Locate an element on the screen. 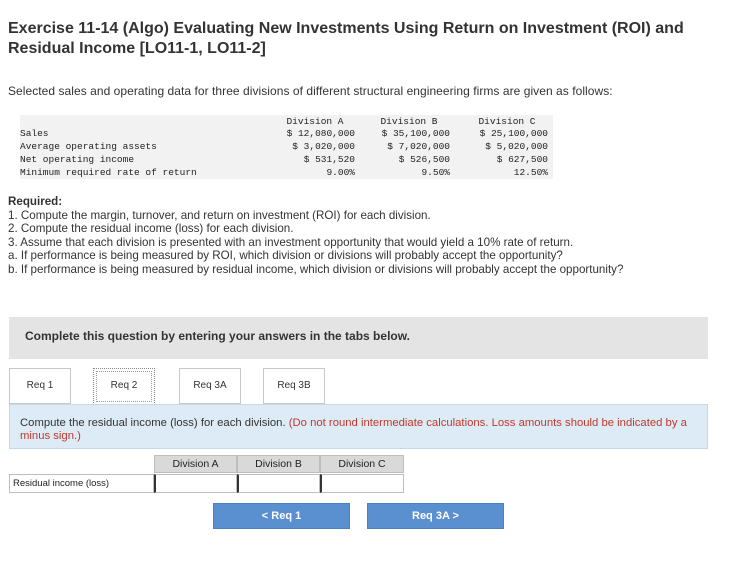  answer-header-division-a: Division A is located at coordinates (195, 464).